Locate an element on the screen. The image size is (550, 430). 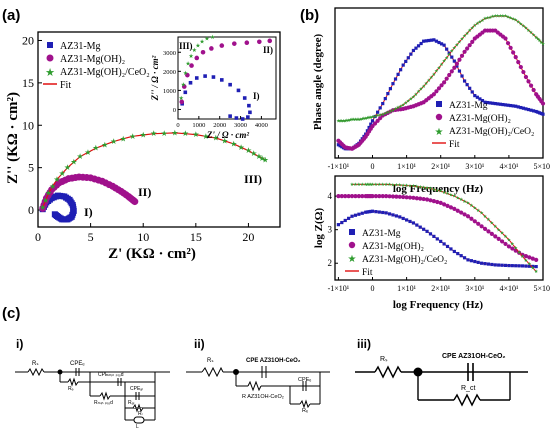
mod-legend-oh: AZ31-Mg(OH)₂ is located at coordinates (393, 246).